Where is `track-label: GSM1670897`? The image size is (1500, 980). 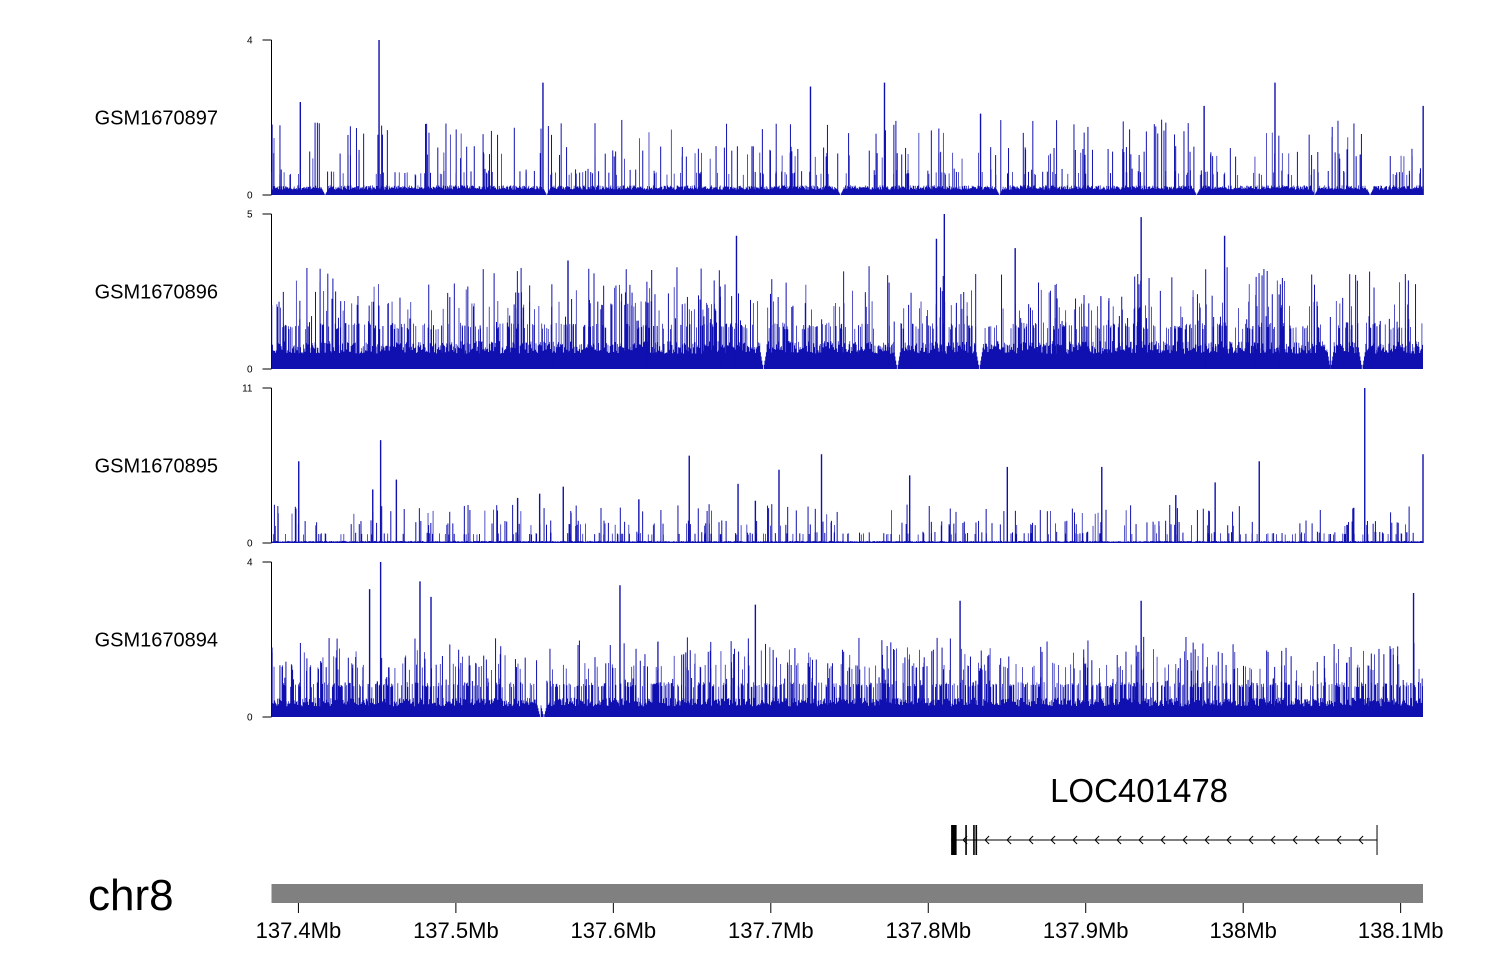
track-label: GSM1670897 is located at coordinates (156, 119).